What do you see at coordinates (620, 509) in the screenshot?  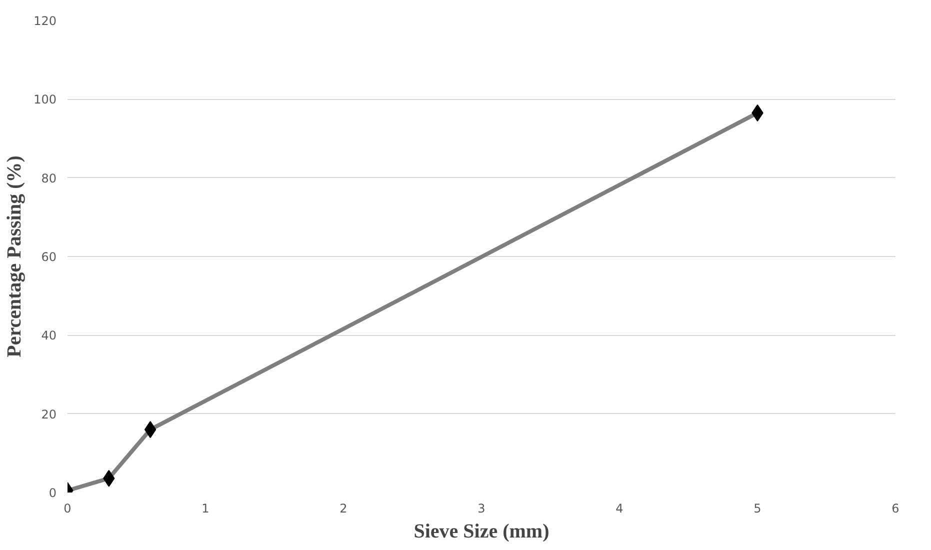 I see `x-tick-label: 4` at bounding box center [620, 509].